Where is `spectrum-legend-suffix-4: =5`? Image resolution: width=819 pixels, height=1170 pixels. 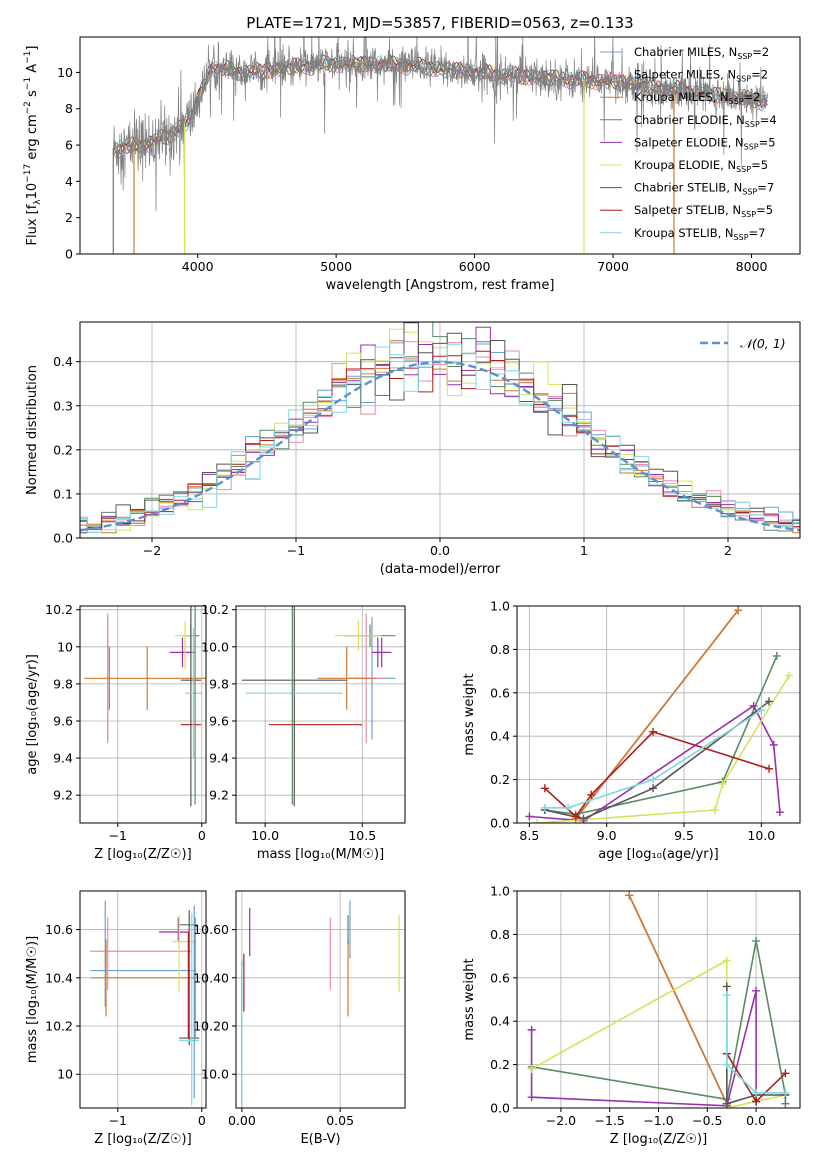 spectrum-legend-suffix-4: =5 is located at coordinates (767, 142).